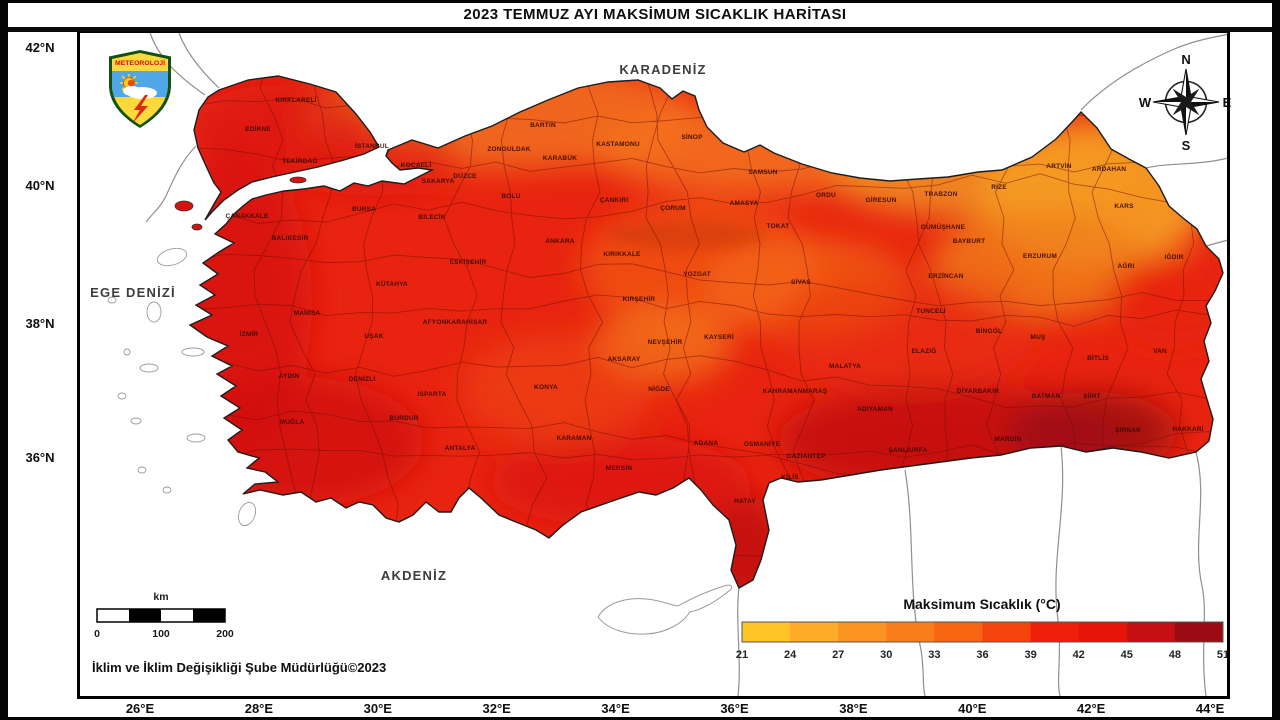  I want to click on logo-text: METEOROLOJİ, so click(140, 63).